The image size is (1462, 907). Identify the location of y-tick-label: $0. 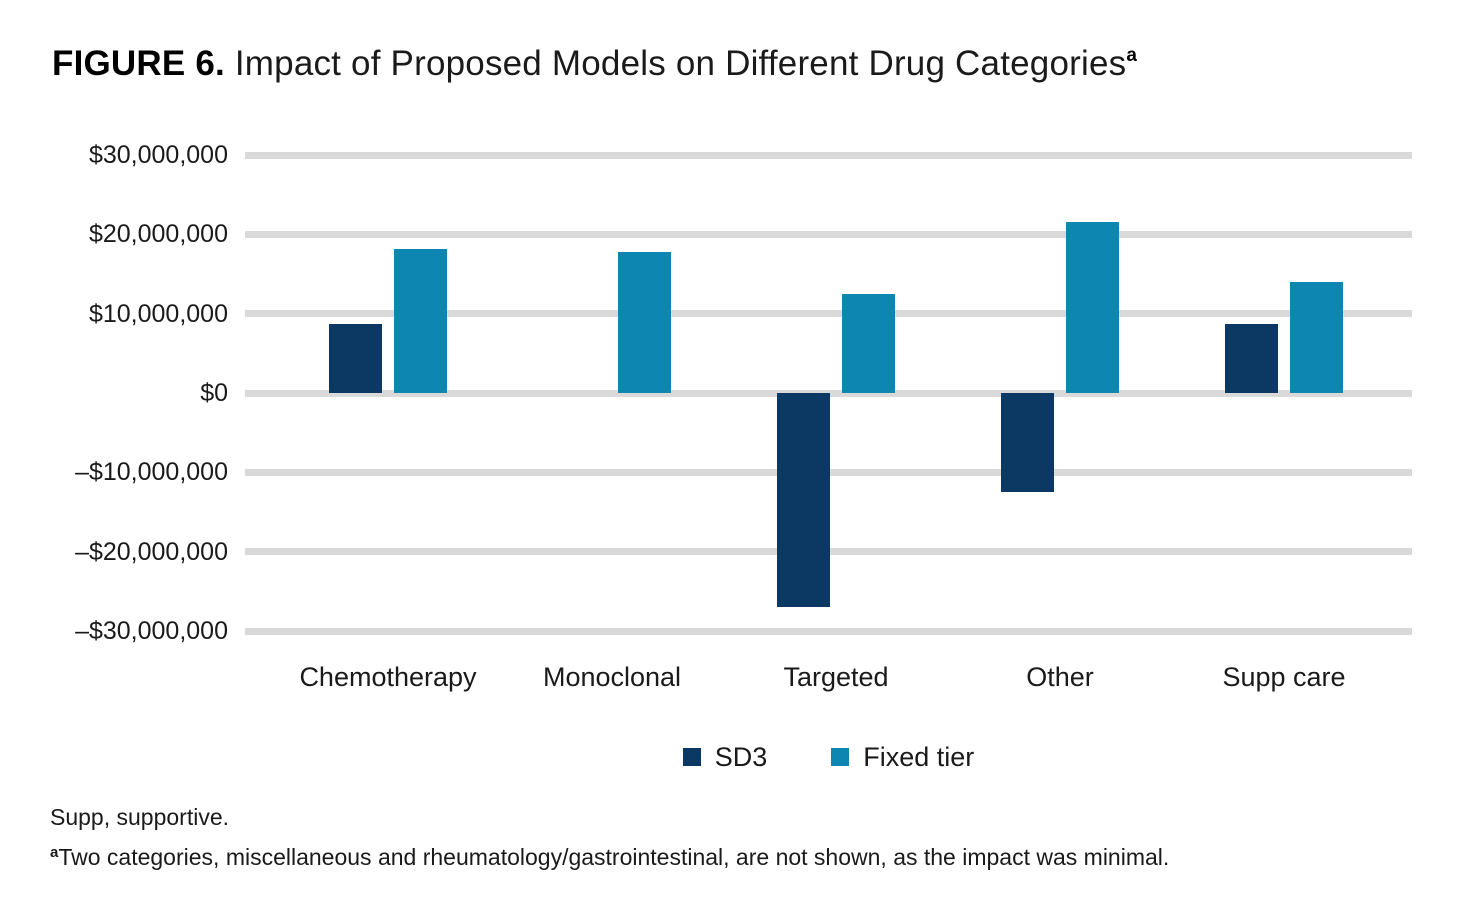
(214, 393).